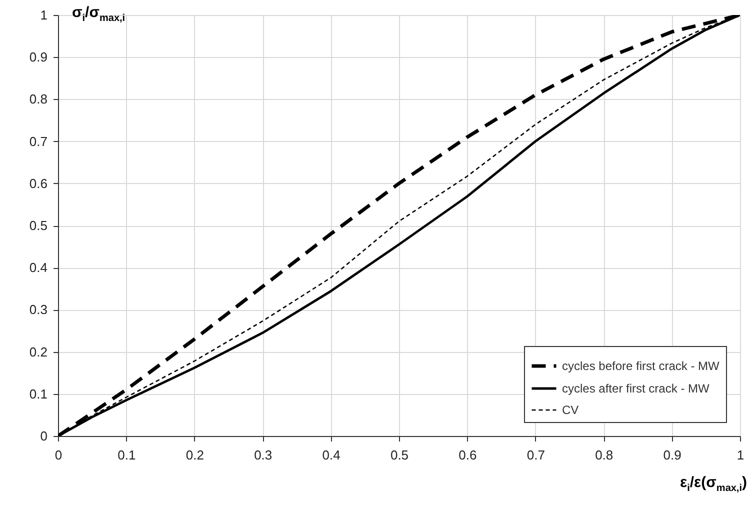 The width and height of the screenshot is (751, 510). Describe the element at coordinates (195, 455) in the screenshot. I see `x-tick-label: 0.2` at that location.